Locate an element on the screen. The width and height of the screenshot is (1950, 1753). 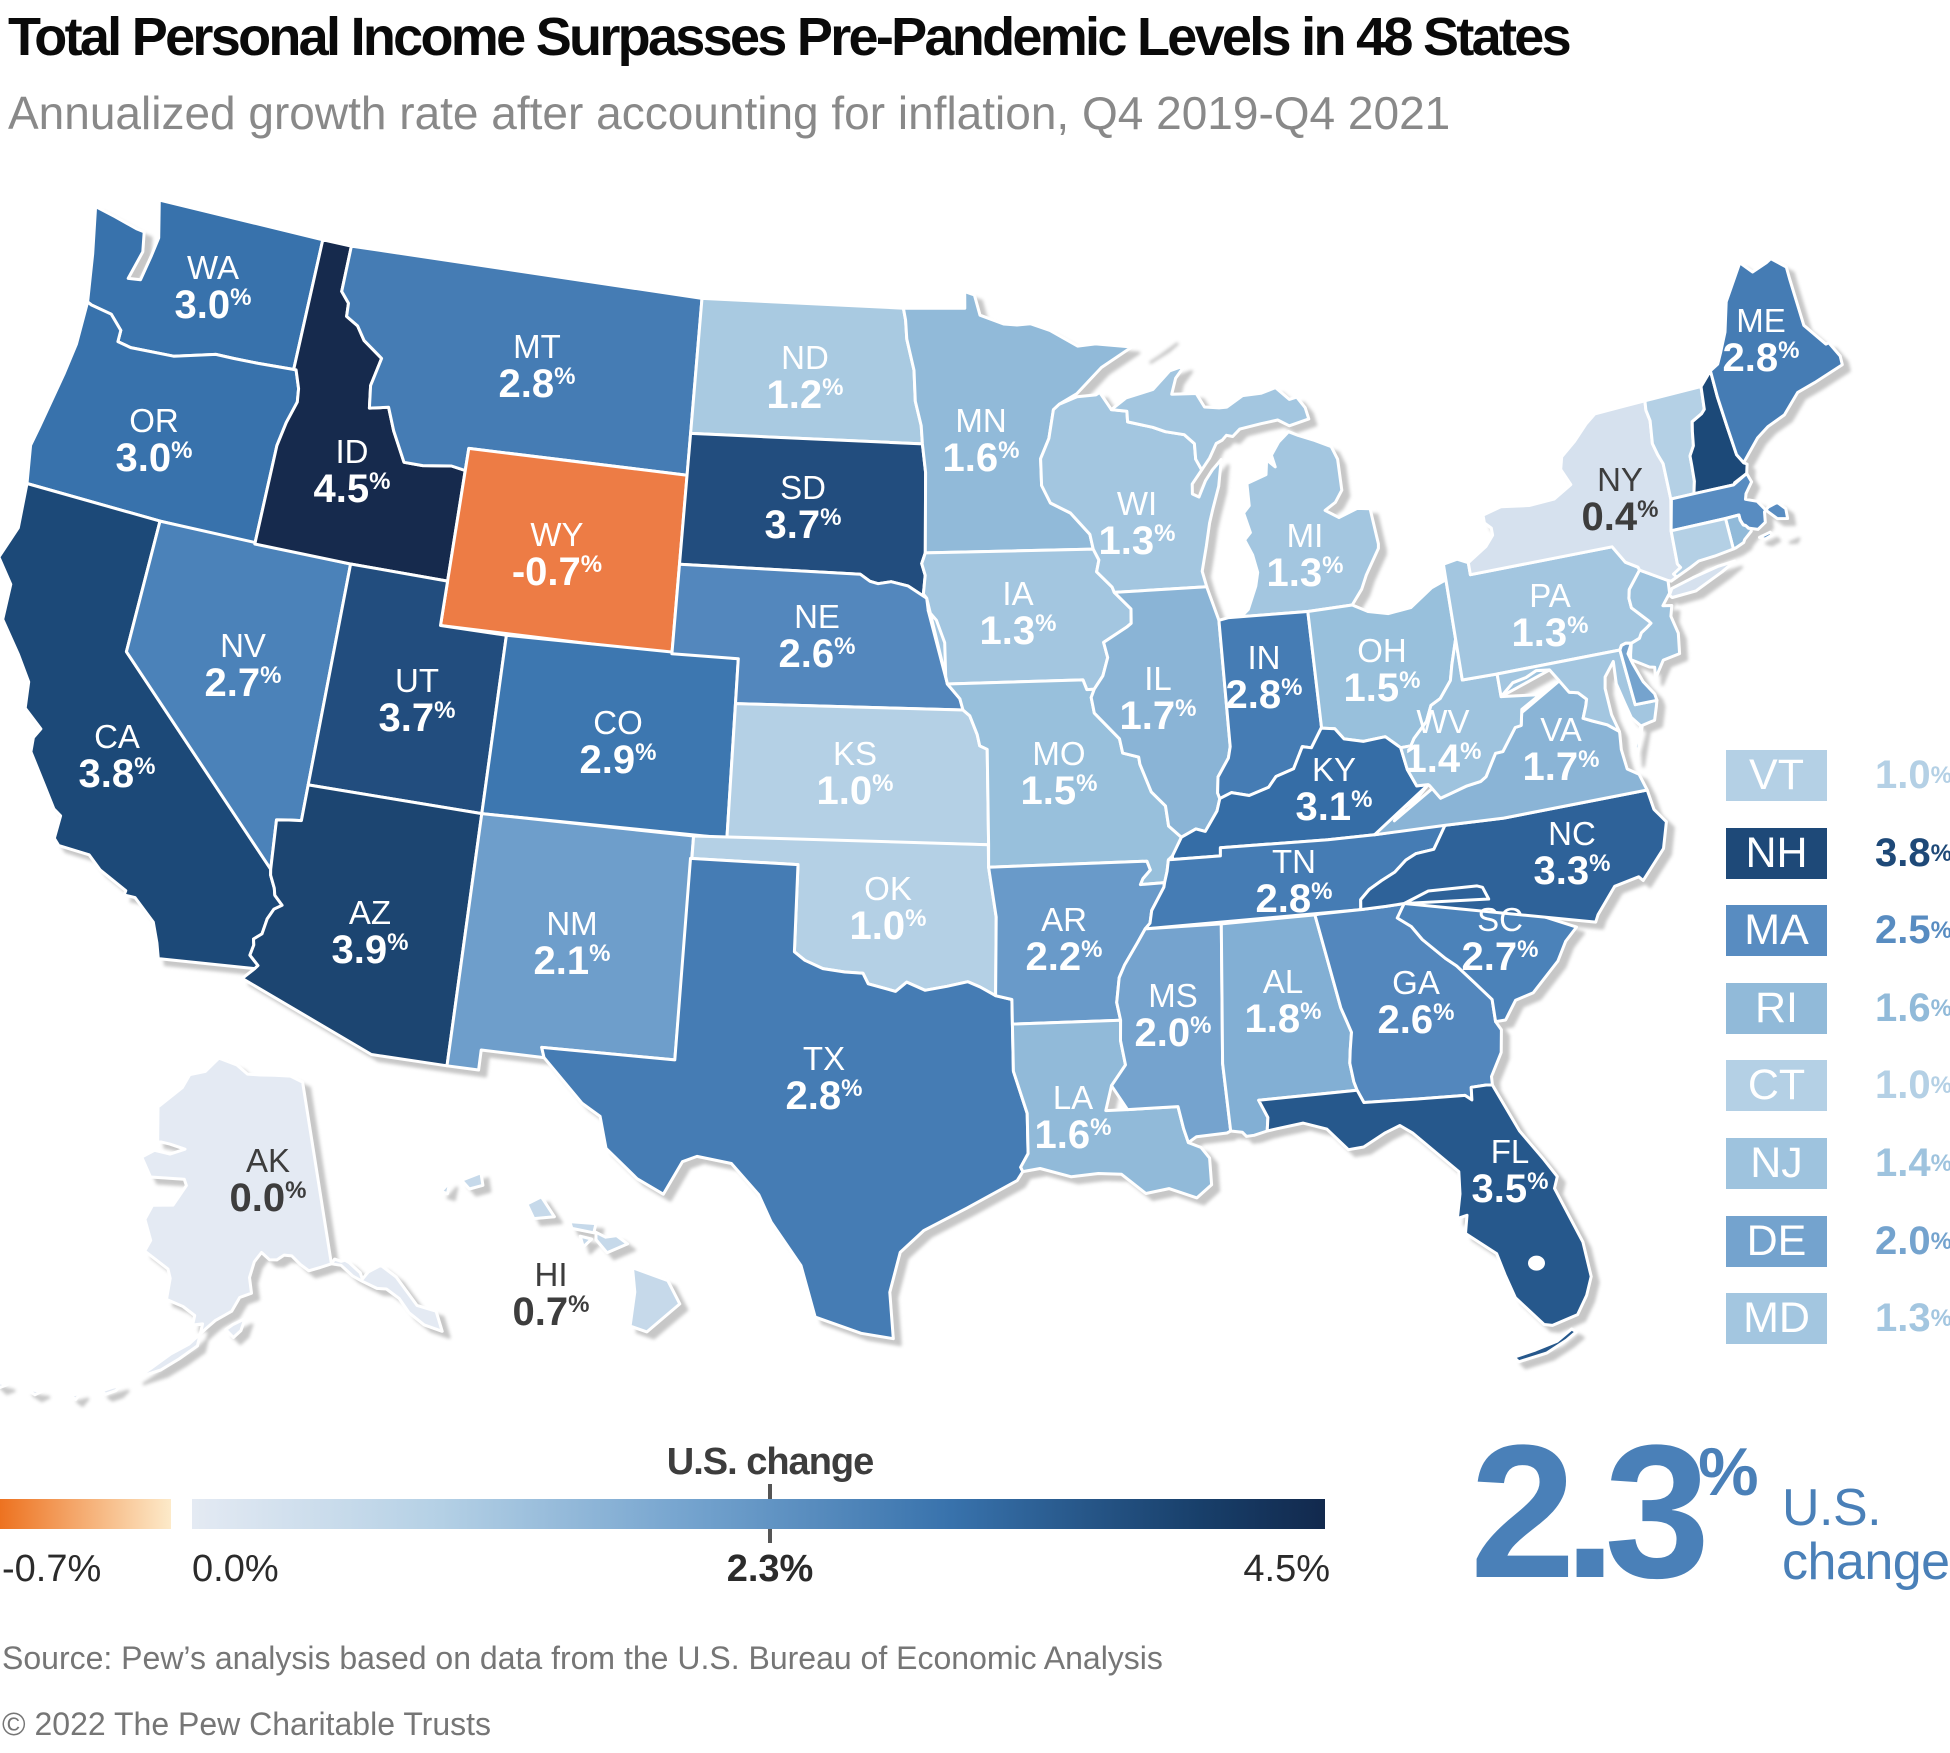
svg-text: GA is located at coordinates (1416, 982).